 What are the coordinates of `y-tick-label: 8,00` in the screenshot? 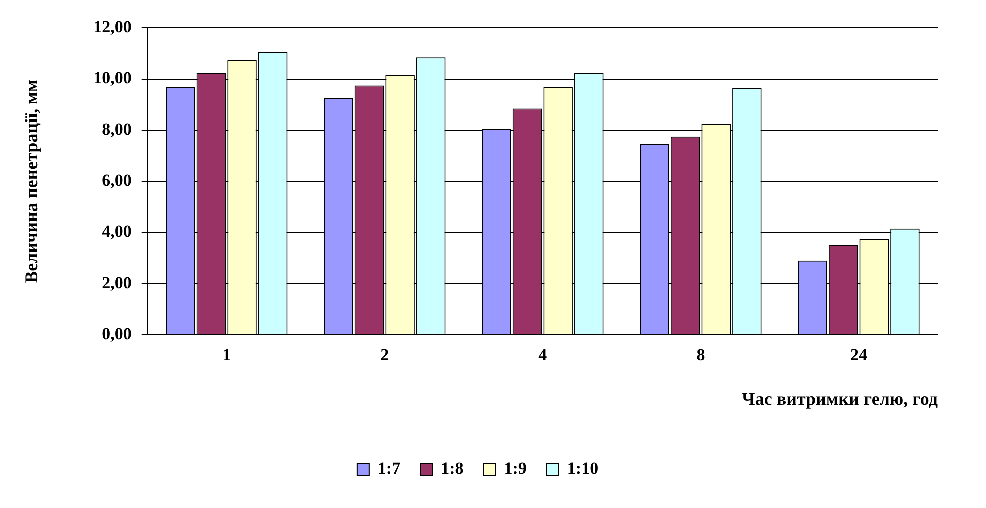 It's located at (117, 129).